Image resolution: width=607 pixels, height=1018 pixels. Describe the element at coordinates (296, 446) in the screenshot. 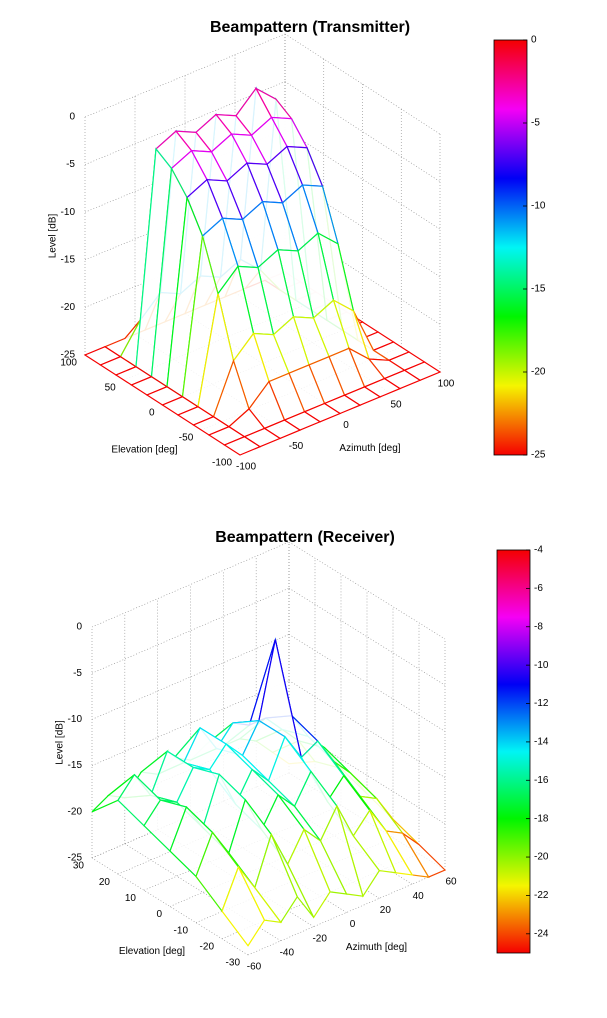

I see `x-tick-label: -50` at that location.